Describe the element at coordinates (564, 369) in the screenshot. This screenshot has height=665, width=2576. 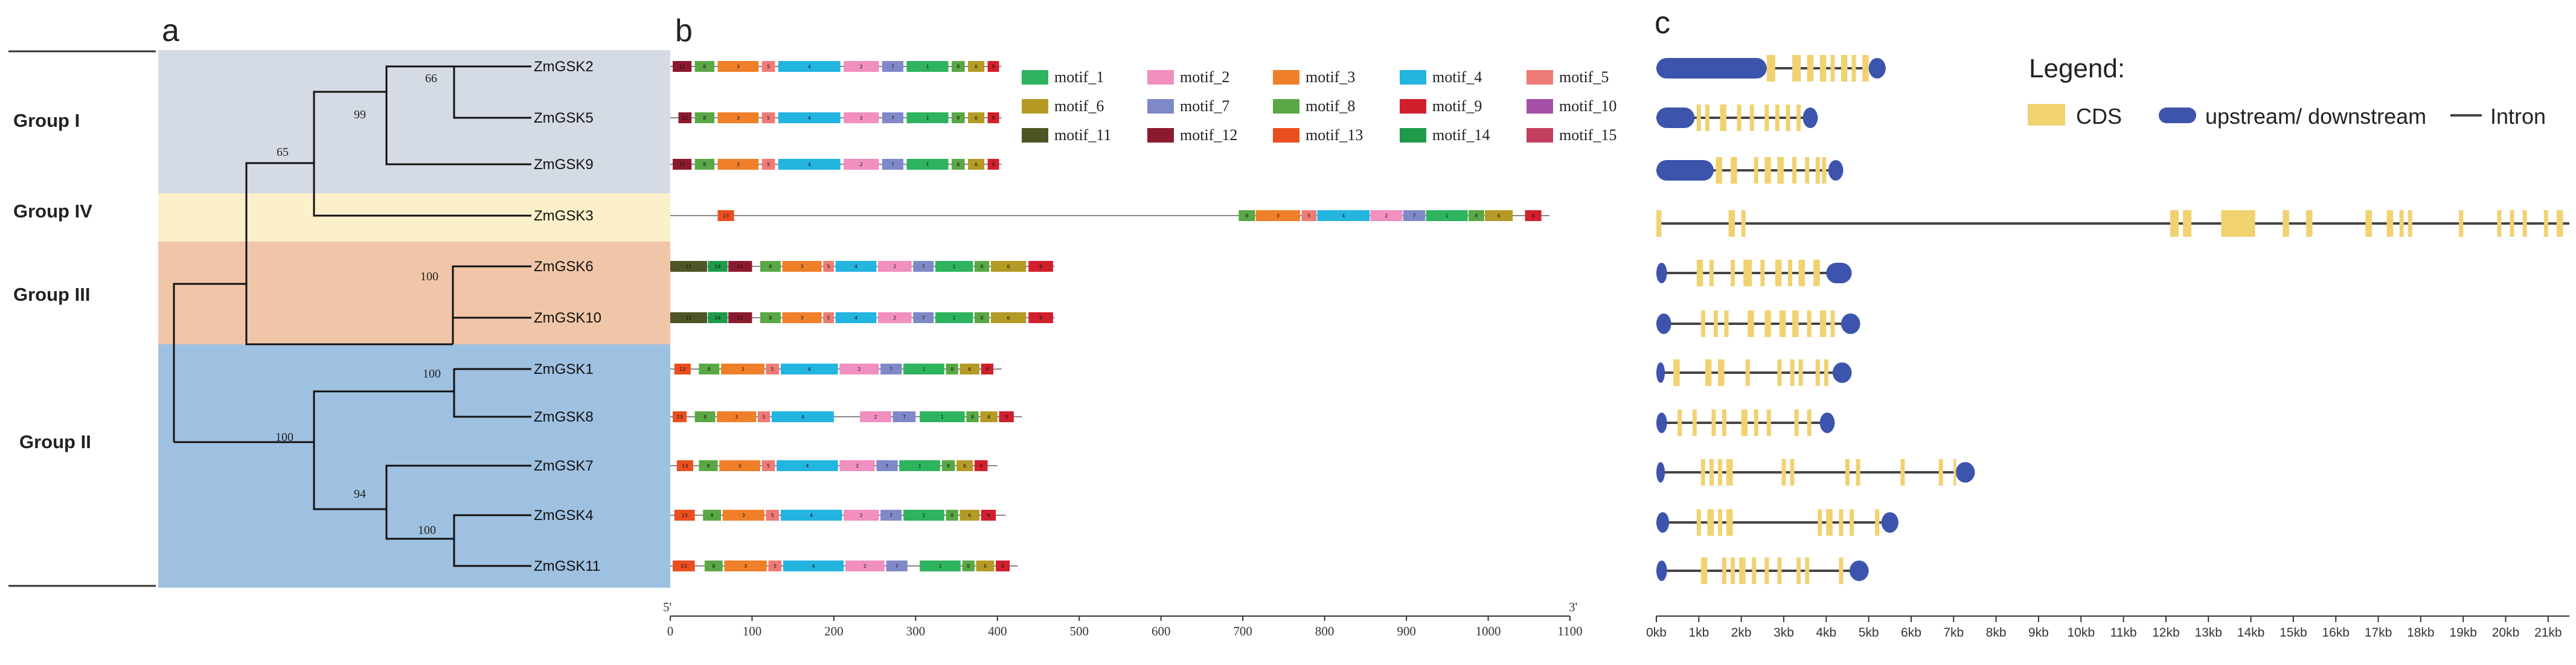
I see `leaf-label: ZmGSK1` at that location.